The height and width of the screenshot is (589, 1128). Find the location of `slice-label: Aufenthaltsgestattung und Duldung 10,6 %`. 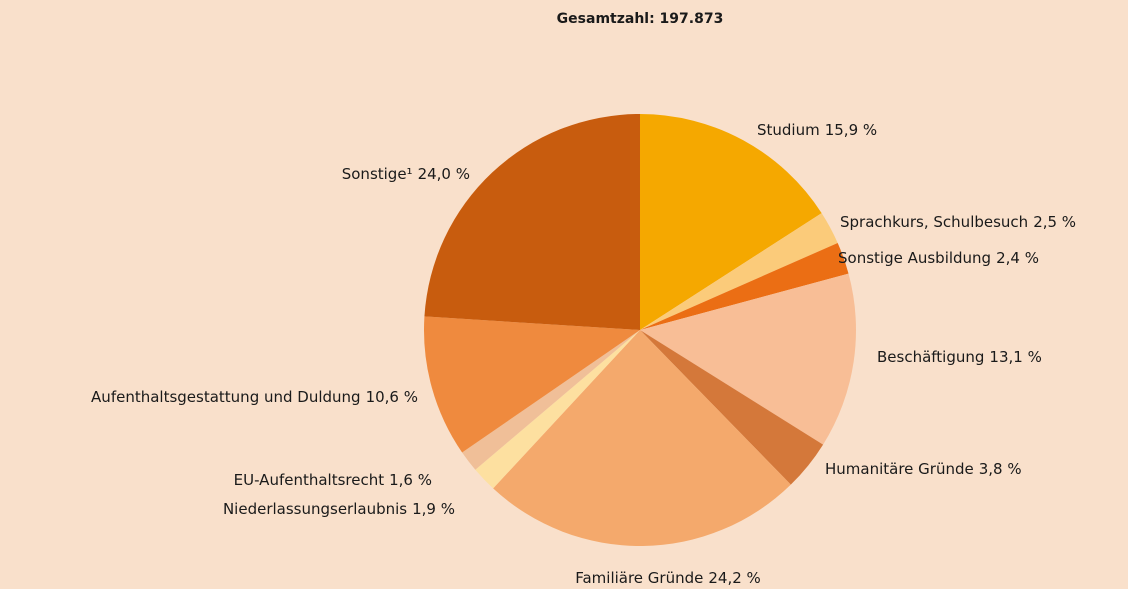

slice-label: Aufenthaltsgestattung und Duldung 10,6 % is located at coordinates (254, 397).